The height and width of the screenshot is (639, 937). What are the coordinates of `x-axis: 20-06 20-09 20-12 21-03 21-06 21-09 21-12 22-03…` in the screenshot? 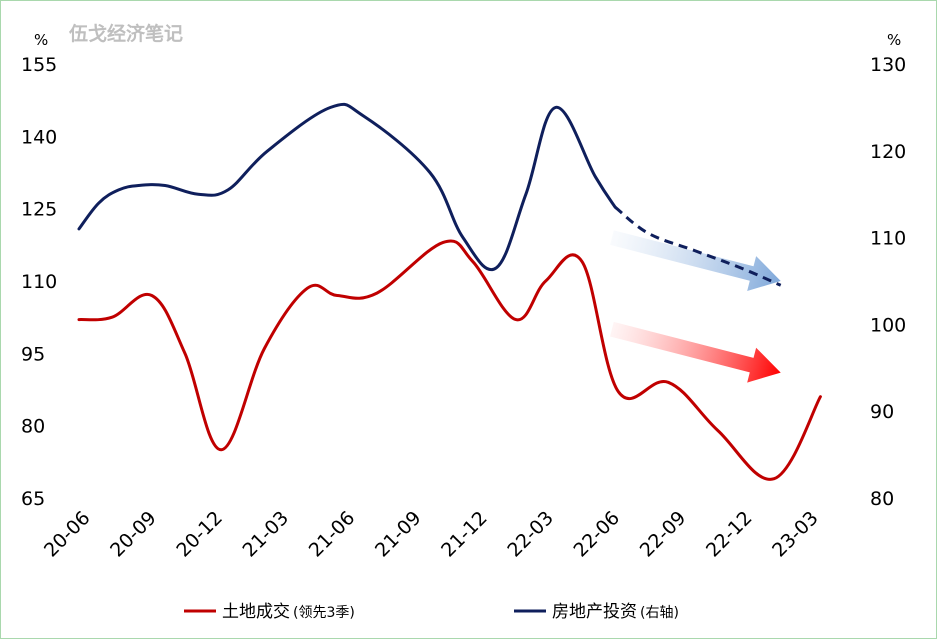 It's located at (431, 534).